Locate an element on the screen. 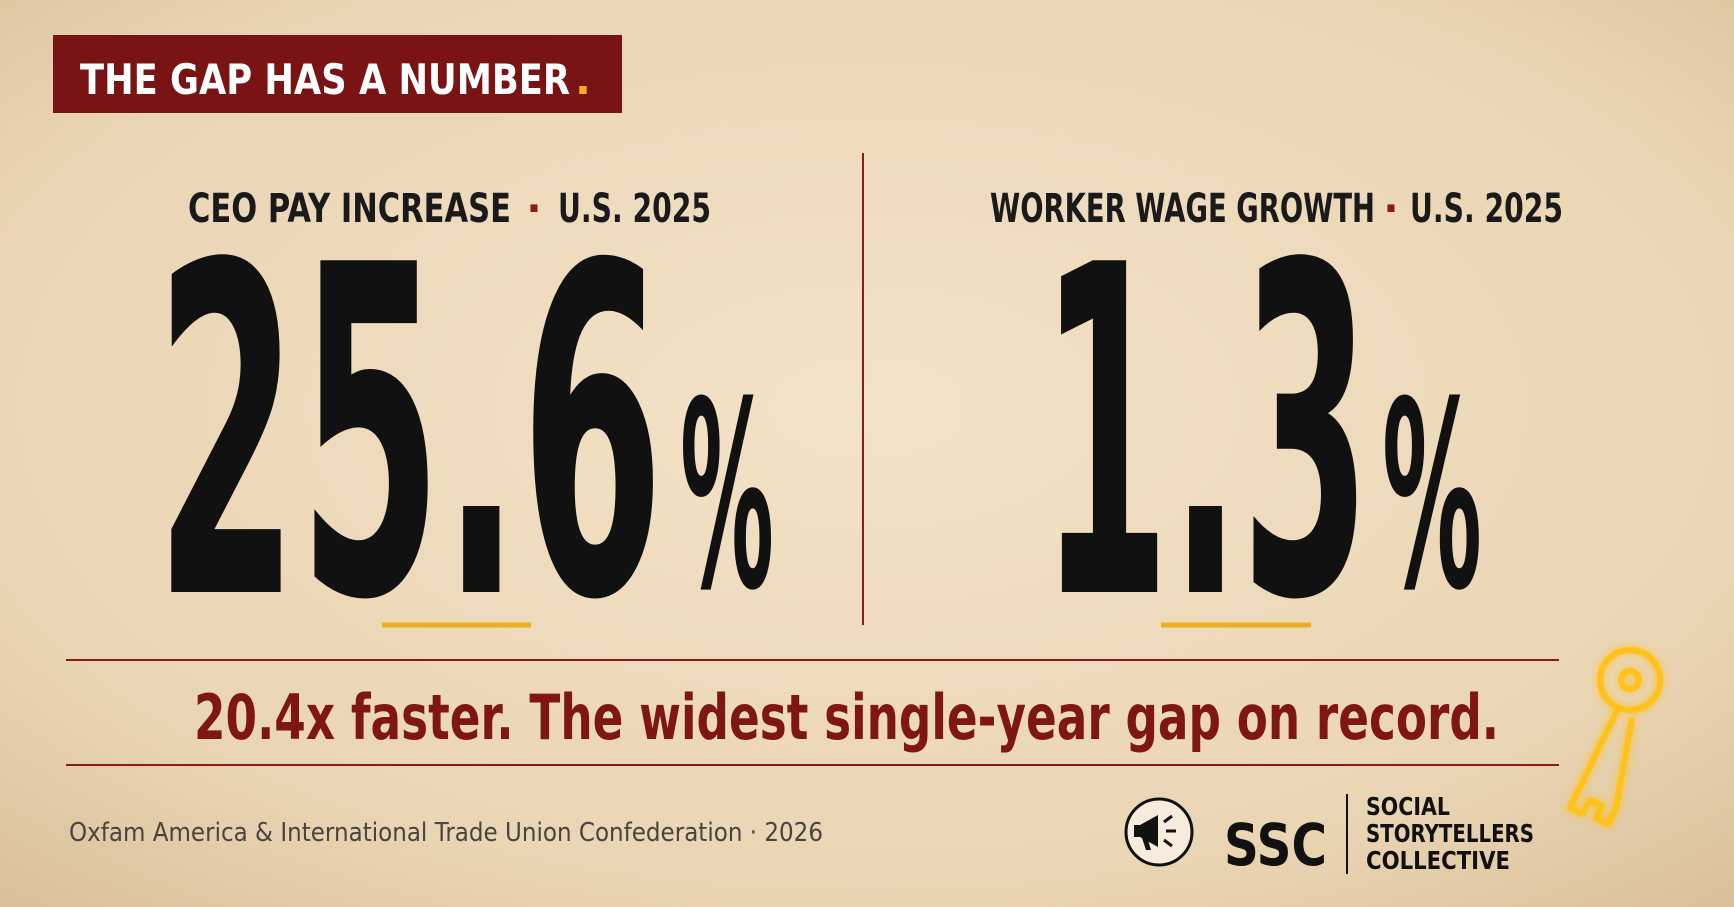  title-banner is located at coordinates (337, 74).